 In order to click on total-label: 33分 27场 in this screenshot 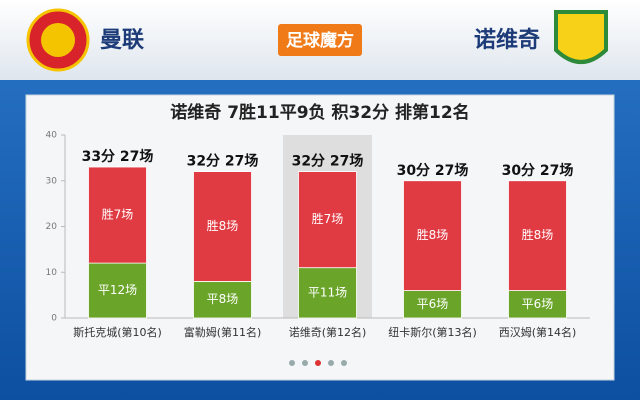, I will do `click(118, 157)`.